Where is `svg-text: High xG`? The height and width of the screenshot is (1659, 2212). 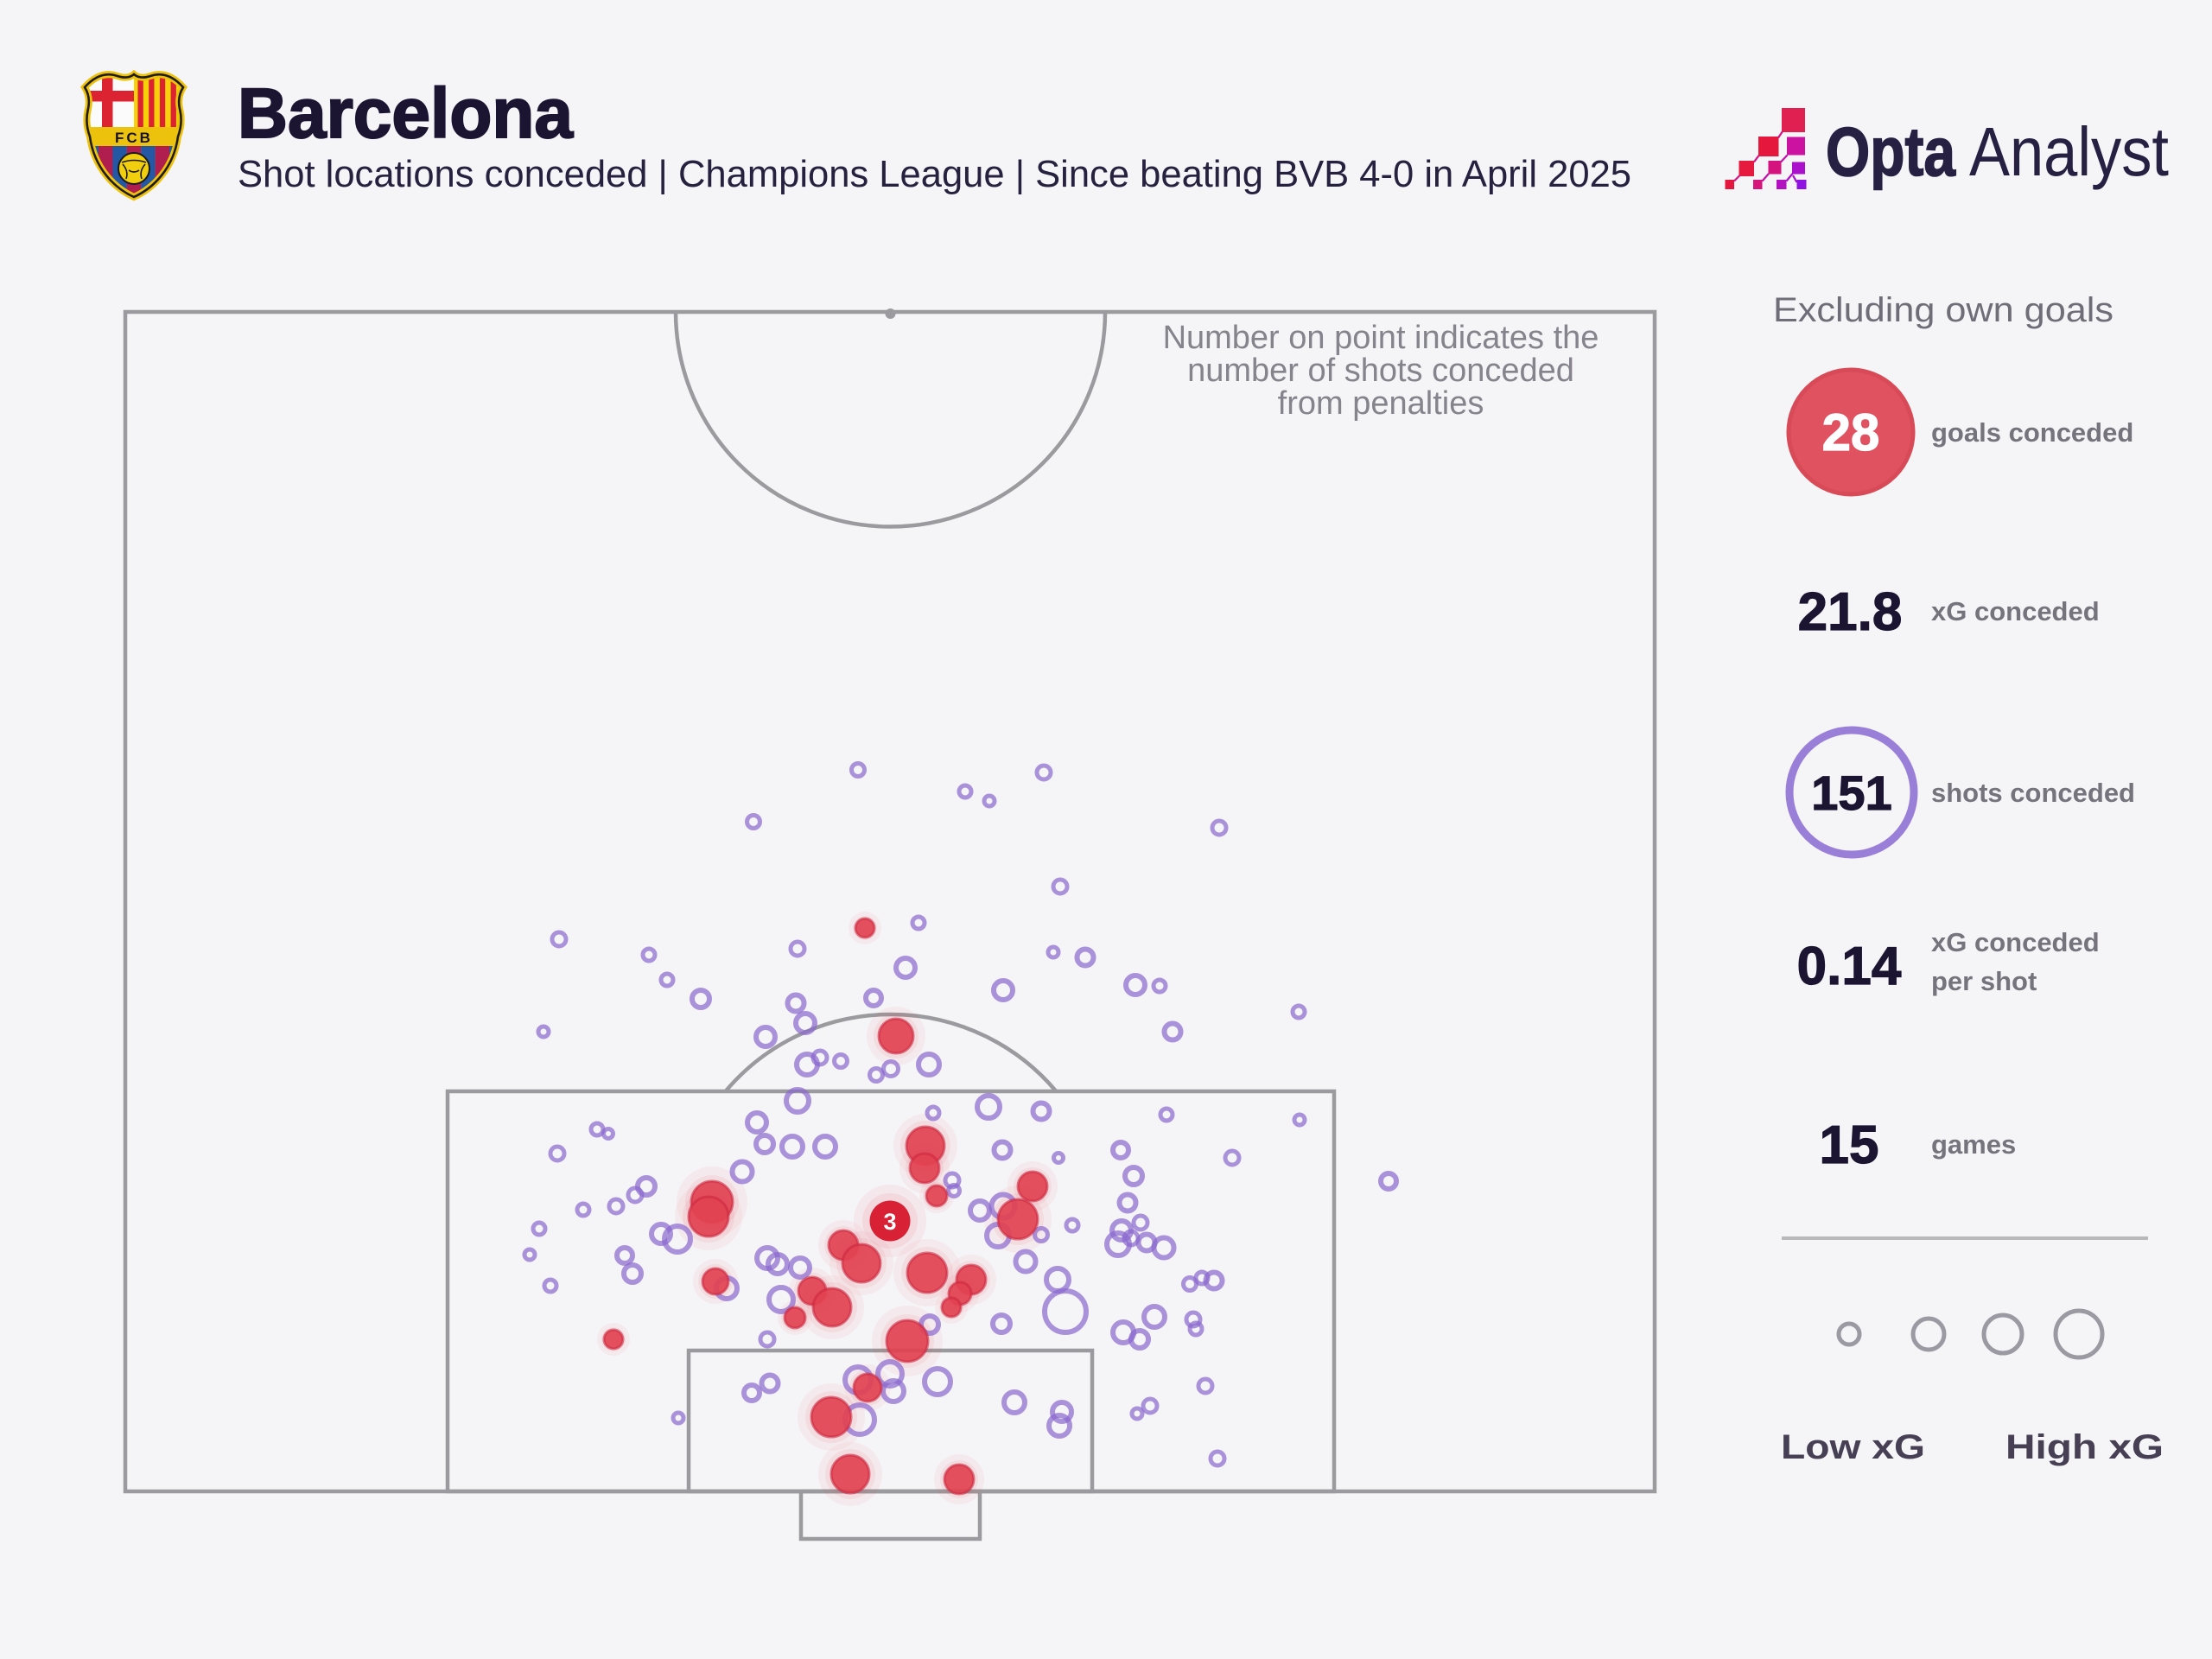
svg-text: High xG is located at coordinates (2084, 1447).